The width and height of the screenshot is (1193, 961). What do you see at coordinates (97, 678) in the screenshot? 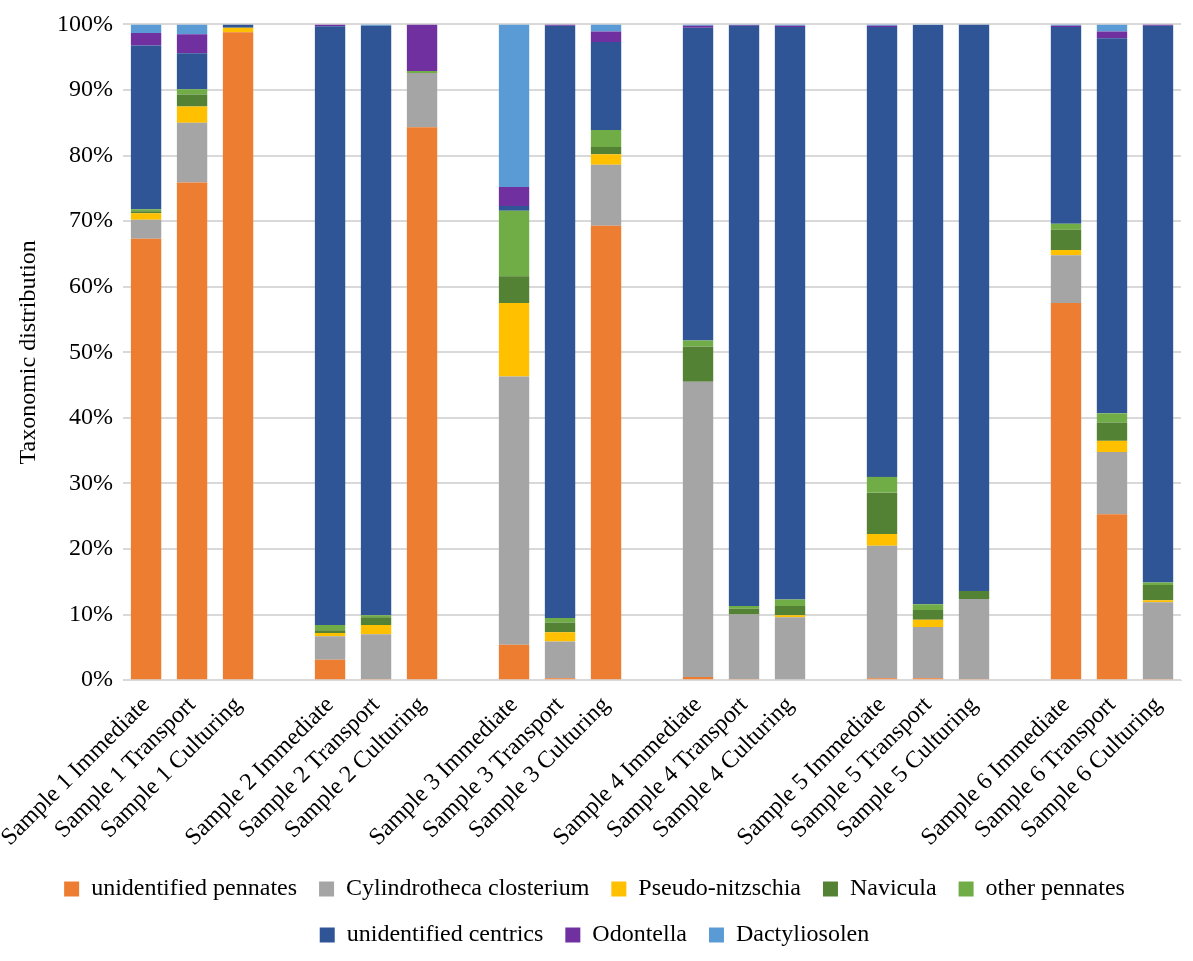
I see `y-tick-label: 0%` at bounding box center [97, 678].